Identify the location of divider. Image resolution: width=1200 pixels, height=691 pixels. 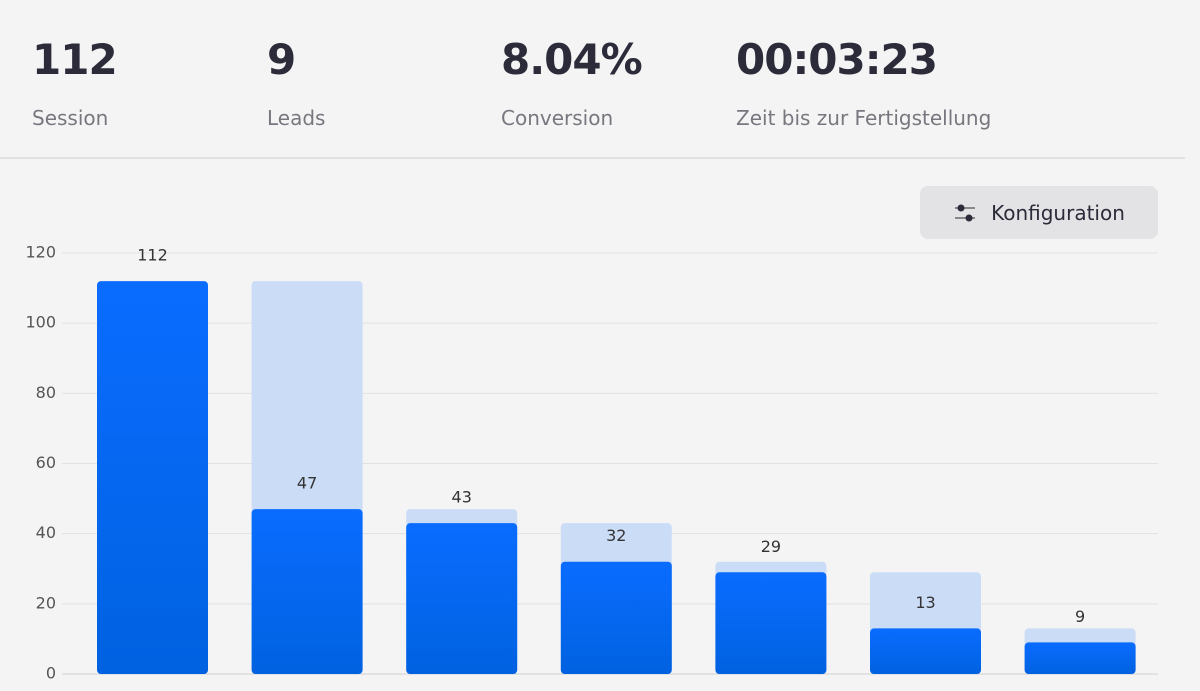
(592, 158).